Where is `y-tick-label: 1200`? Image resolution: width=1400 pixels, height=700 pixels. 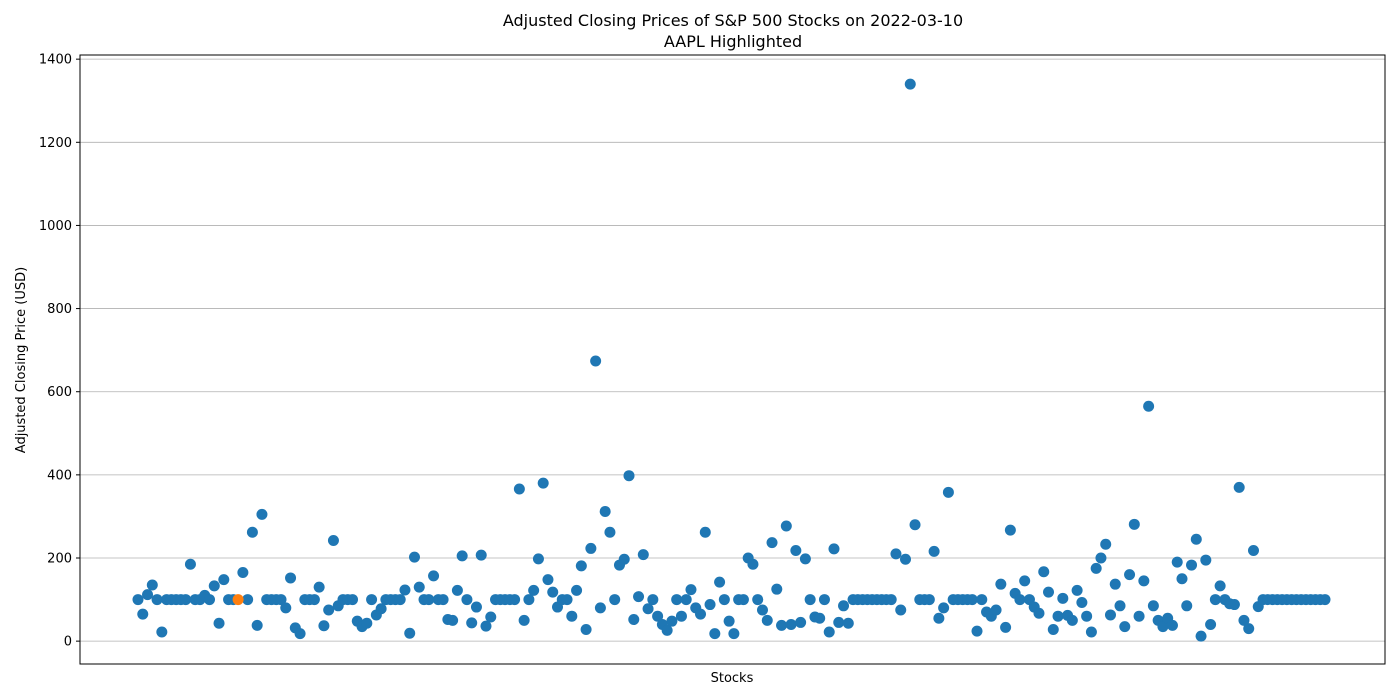
y-tick-label: 1200 is located at coordinates (55, 143).